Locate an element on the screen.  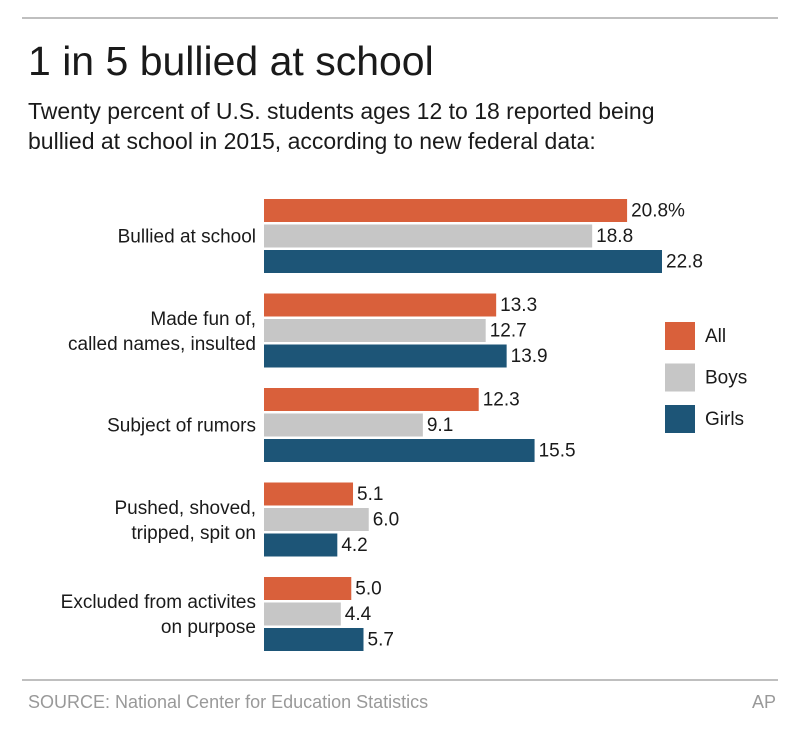
chart-title: 1 in 5 bullied at school is located at coordinates (231, 61).